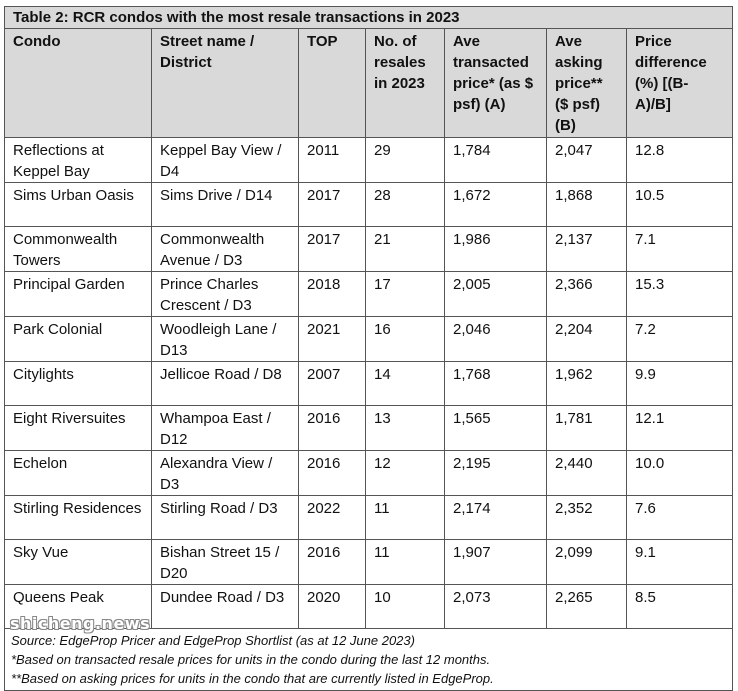 This screenshot has width=738, height=691. Describe the element at coordinates (495, 606) in the screenshot. I see `cell-transacted-price: 2,073` at that location.